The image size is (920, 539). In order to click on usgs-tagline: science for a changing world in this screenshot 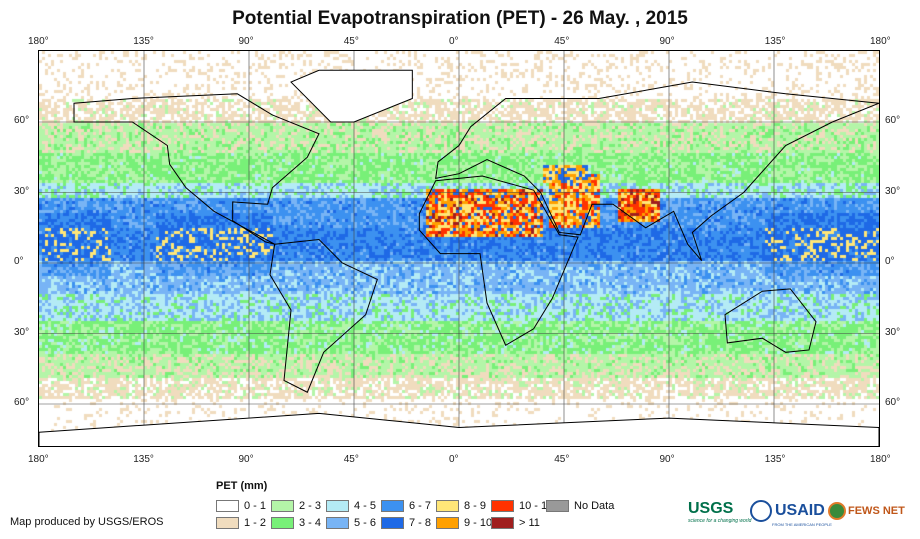, I will do `click(720, 521)`.